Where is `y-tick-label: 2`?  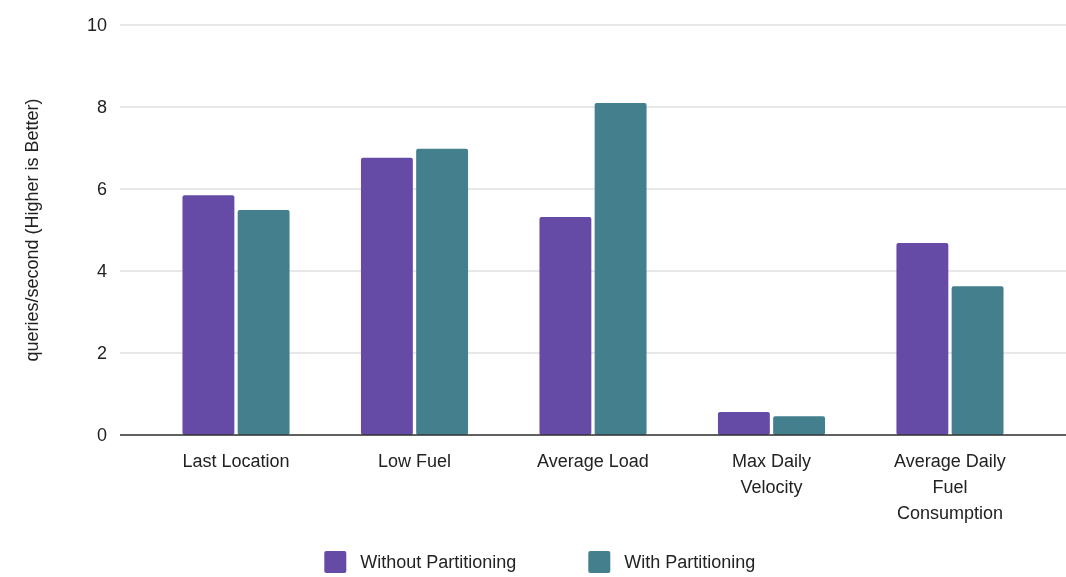 y-tick-label: 2 is located at coordinates (101, 353).